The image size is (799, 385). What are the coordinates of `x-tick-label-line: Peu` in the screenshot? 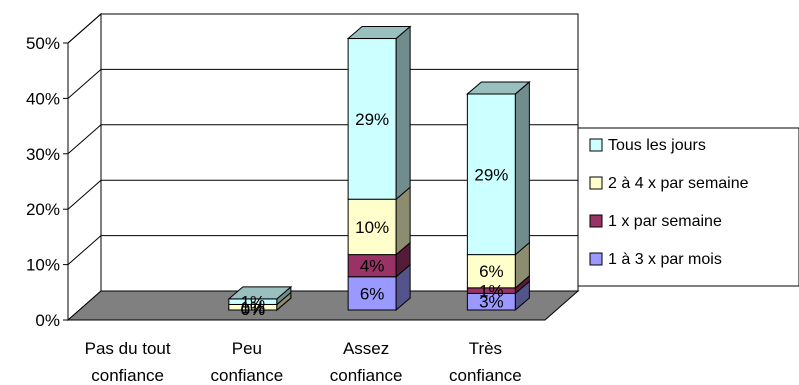 It's located at (247, 348).